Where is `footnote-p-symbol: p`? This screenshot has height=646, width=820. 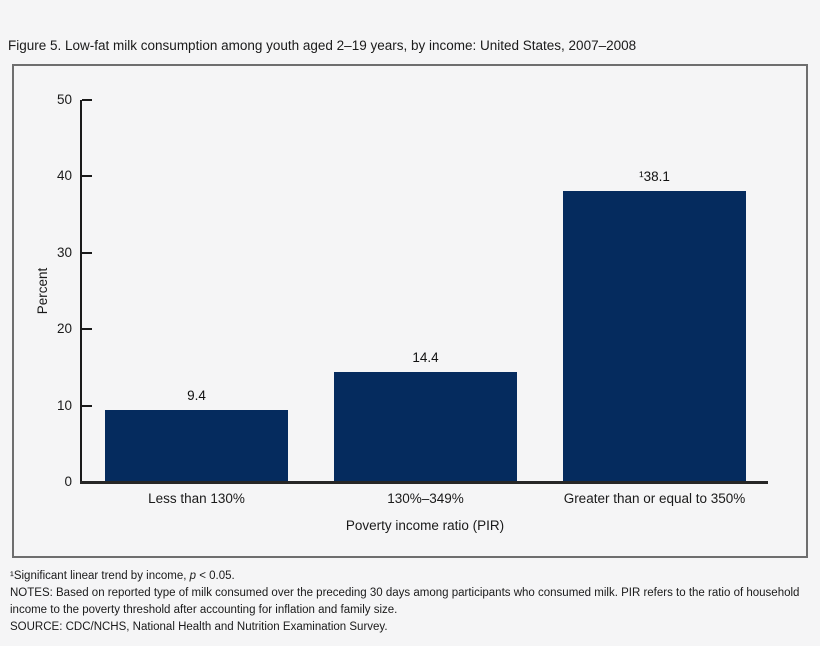 footnote-p-symbol: p is located at coordinates (193, 576).